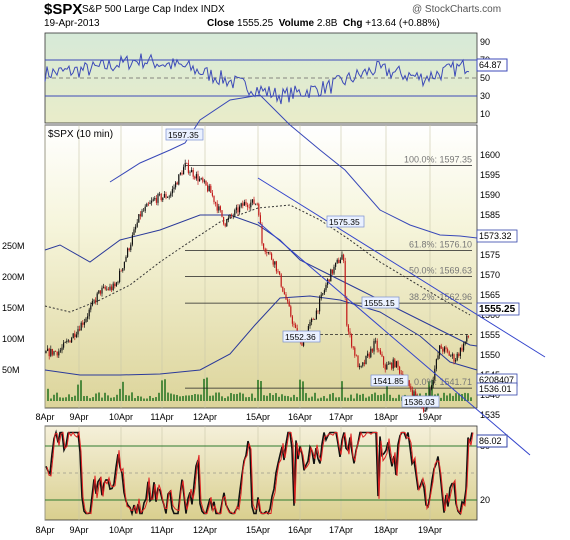 The width and height of the screenshot is (570, 540). Describe the element at coordinates (490, 275) in the screenshot. I see `price-tick-label: 1570` at that location.